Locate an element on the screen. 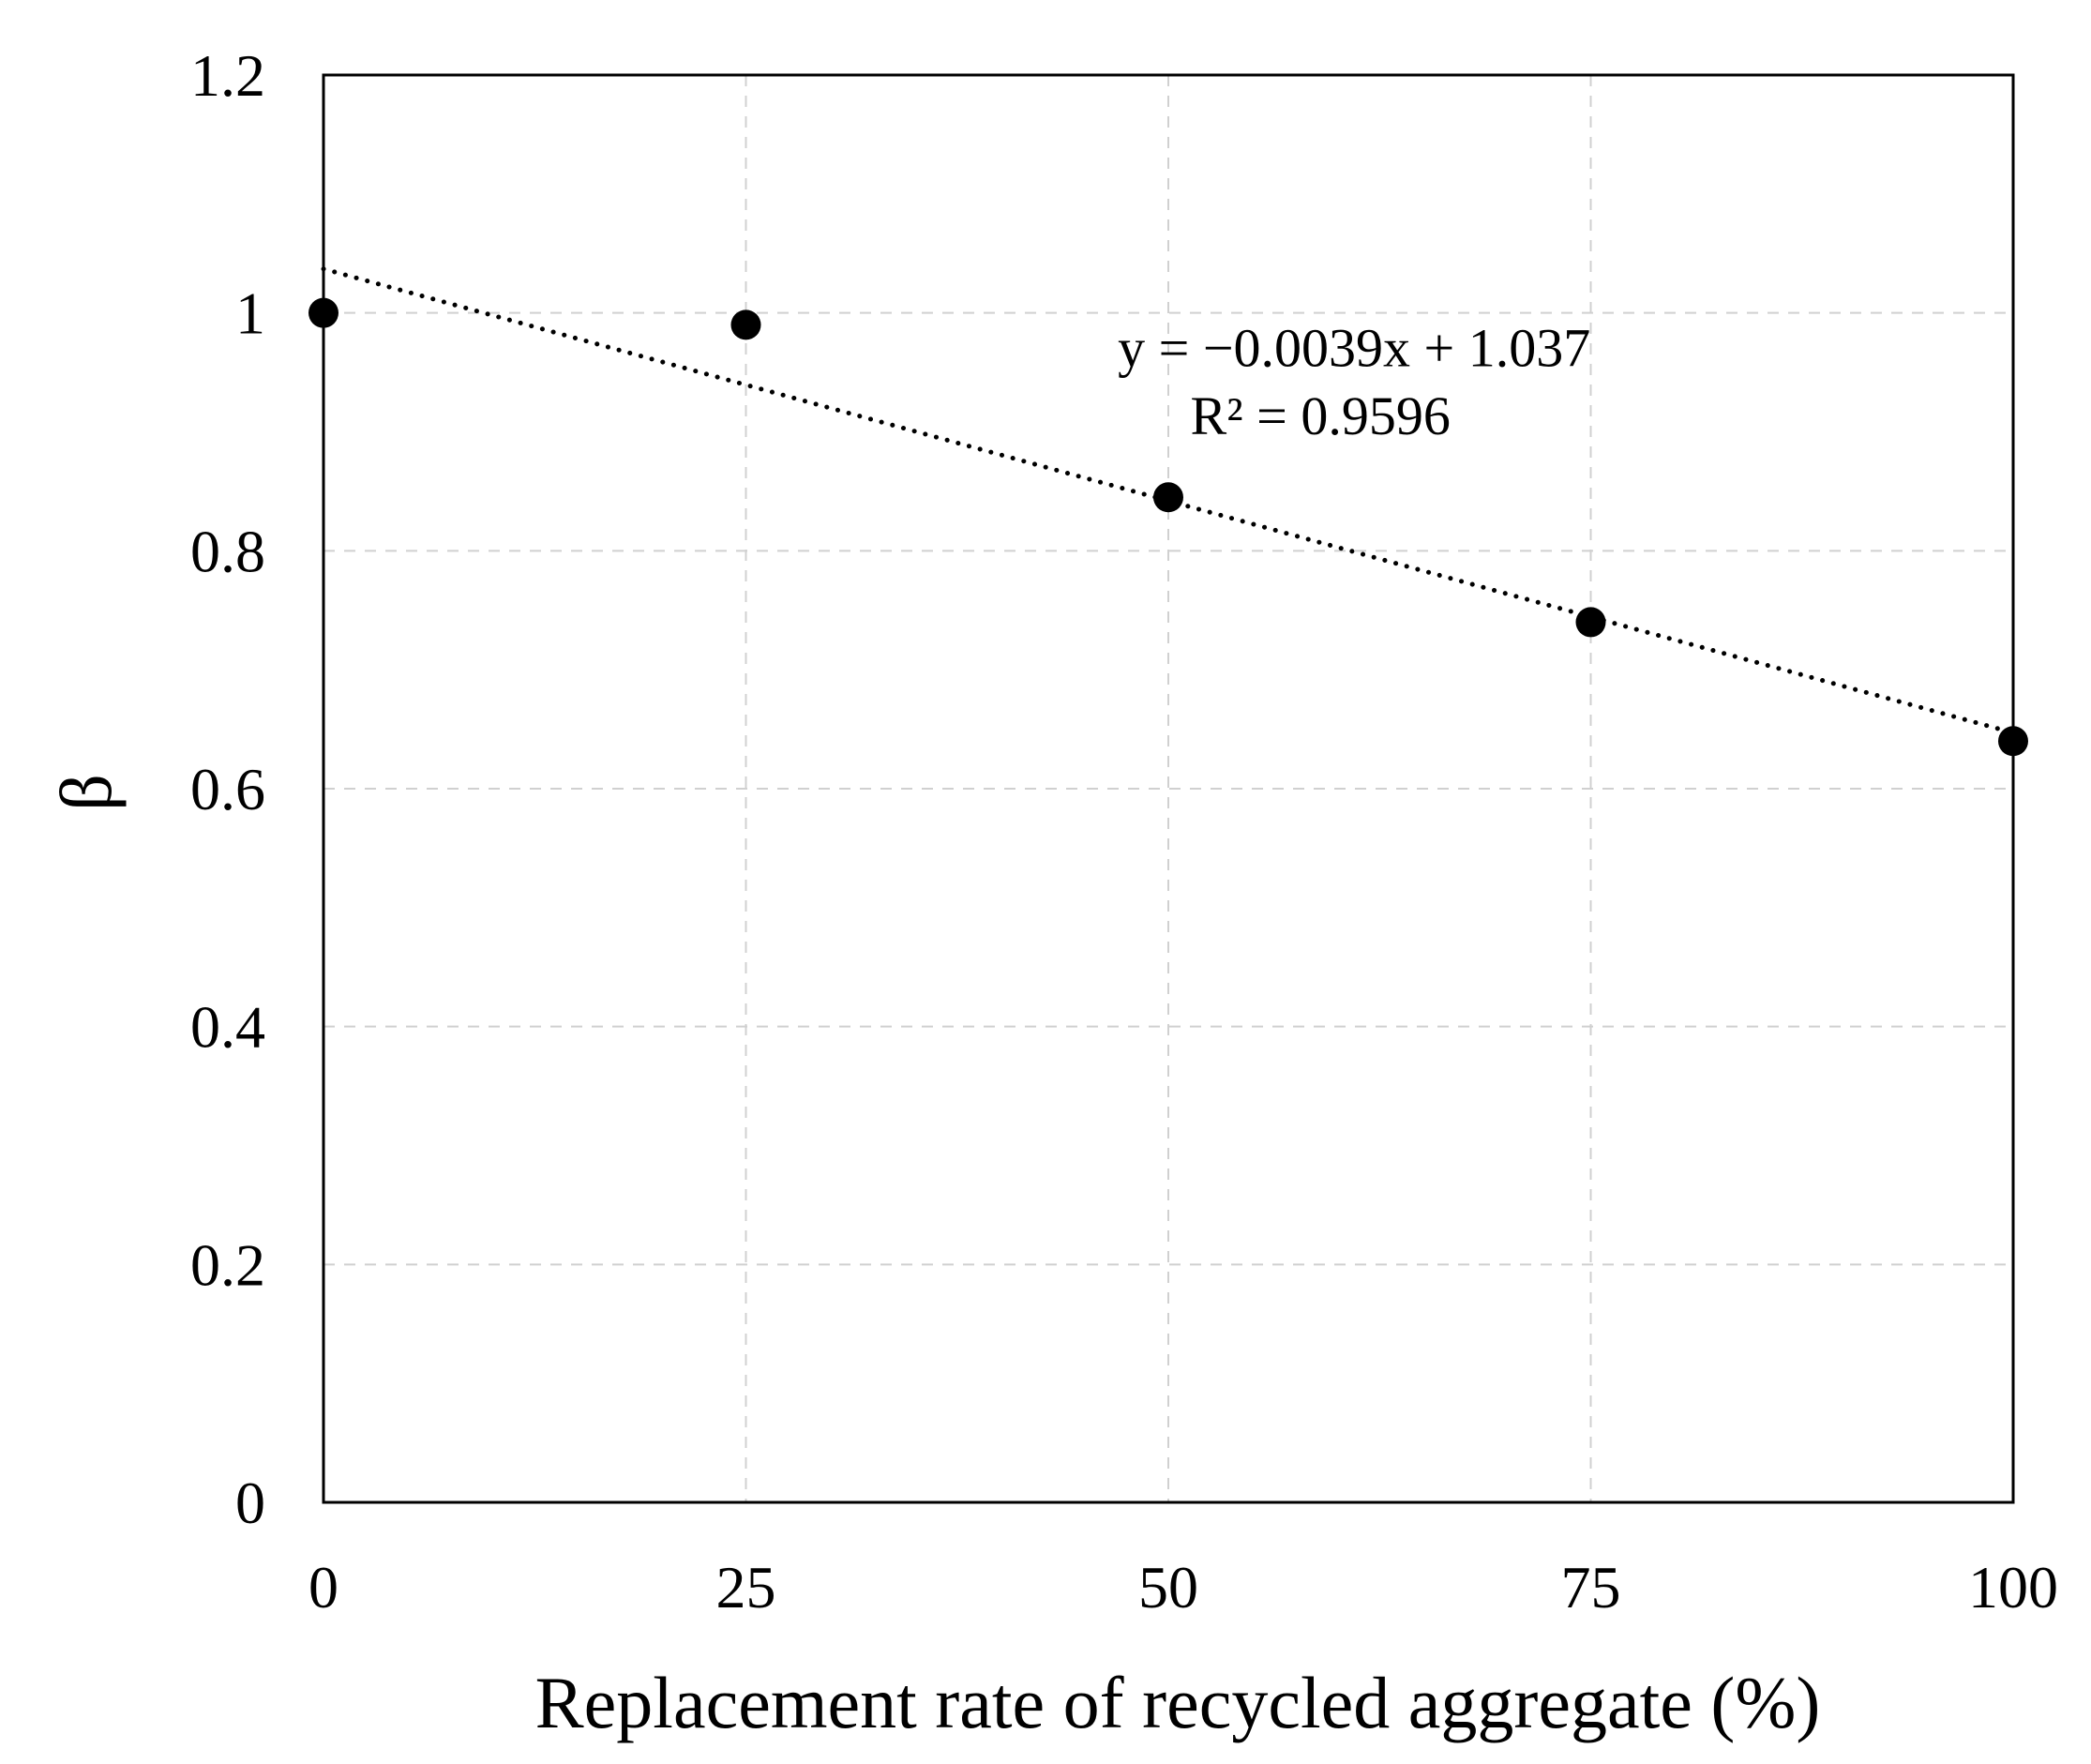 The width and height of the screenshot is (2091, 1764). equation-annotation: y = −0.0039x + 1.037 is located at coordinates (1354, 348).